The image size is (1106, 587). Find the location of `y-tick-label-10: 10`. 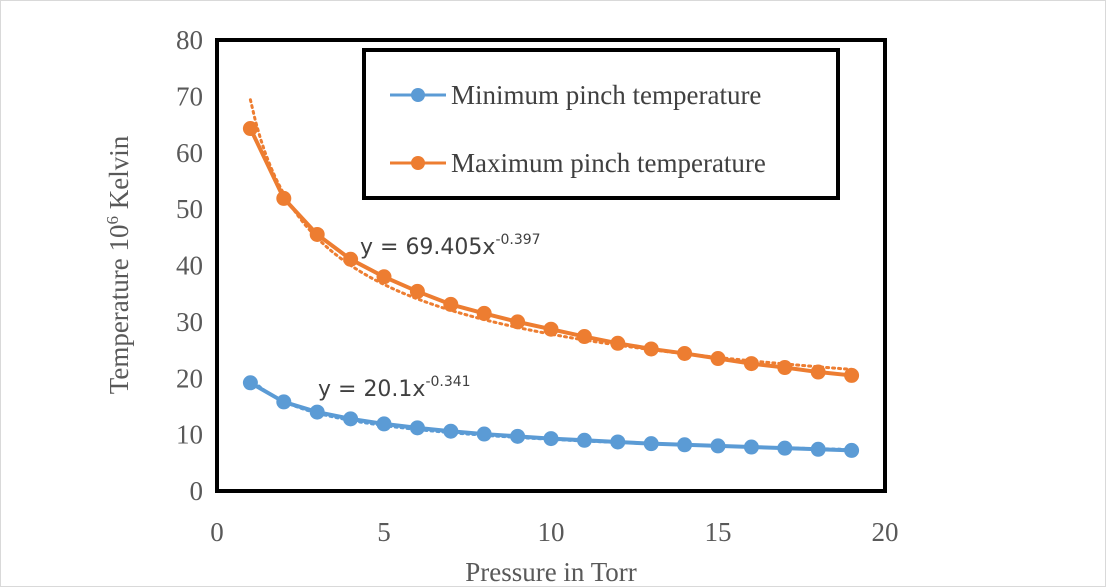

y-tick-label-10: 10 is located at coordinates (189, 435).